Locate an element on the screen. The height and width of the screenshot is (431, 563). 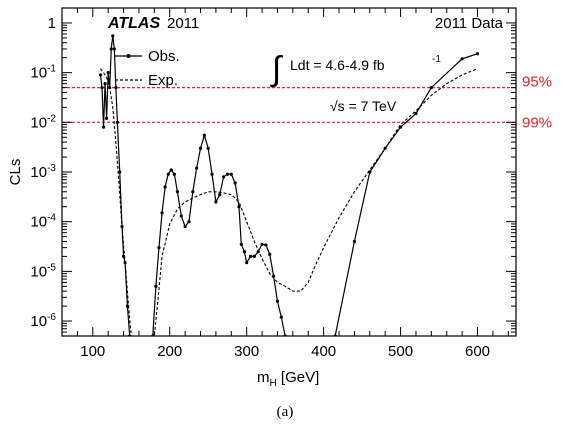
y-tick-label: 10⁻¹ is located at coordinates (43, 73).